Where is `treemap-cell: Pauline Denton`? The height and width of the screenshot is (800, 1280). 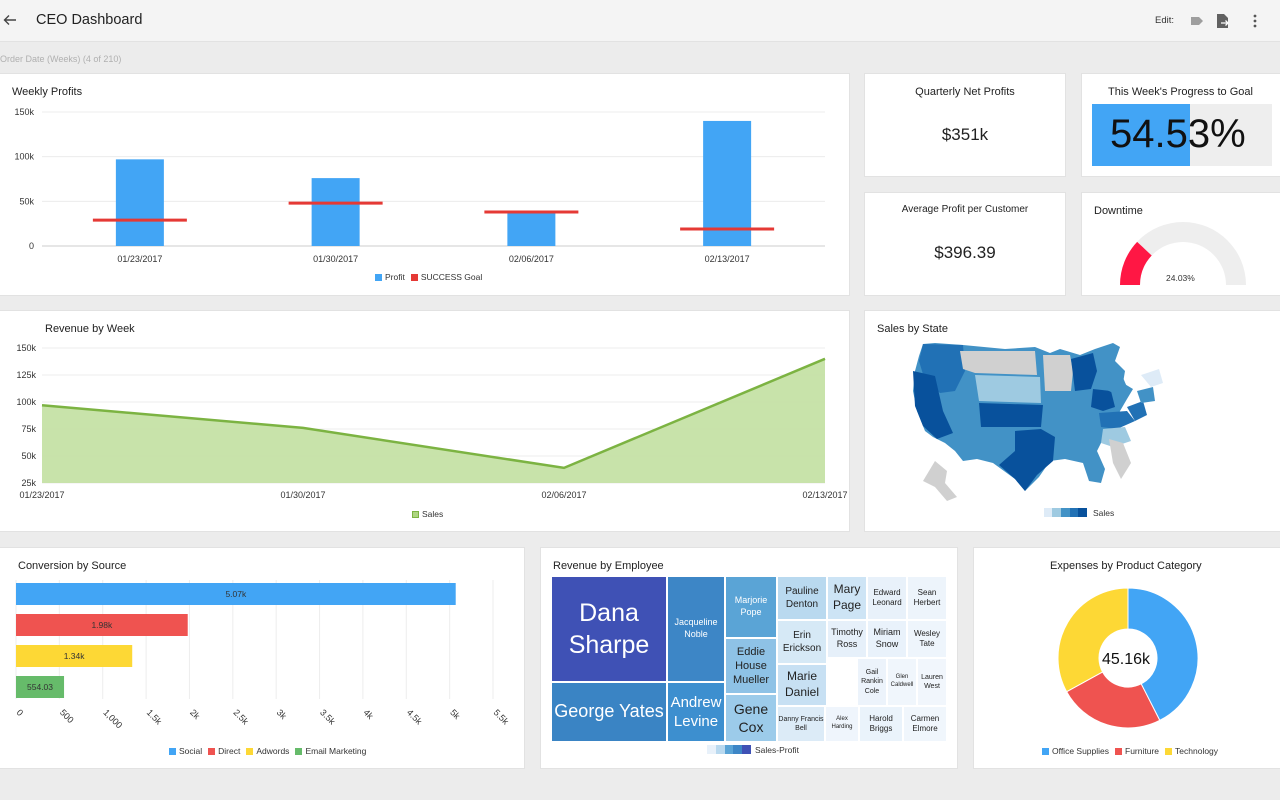 treemap-cell: Pauline Denton is located at coordinates (802, 598).